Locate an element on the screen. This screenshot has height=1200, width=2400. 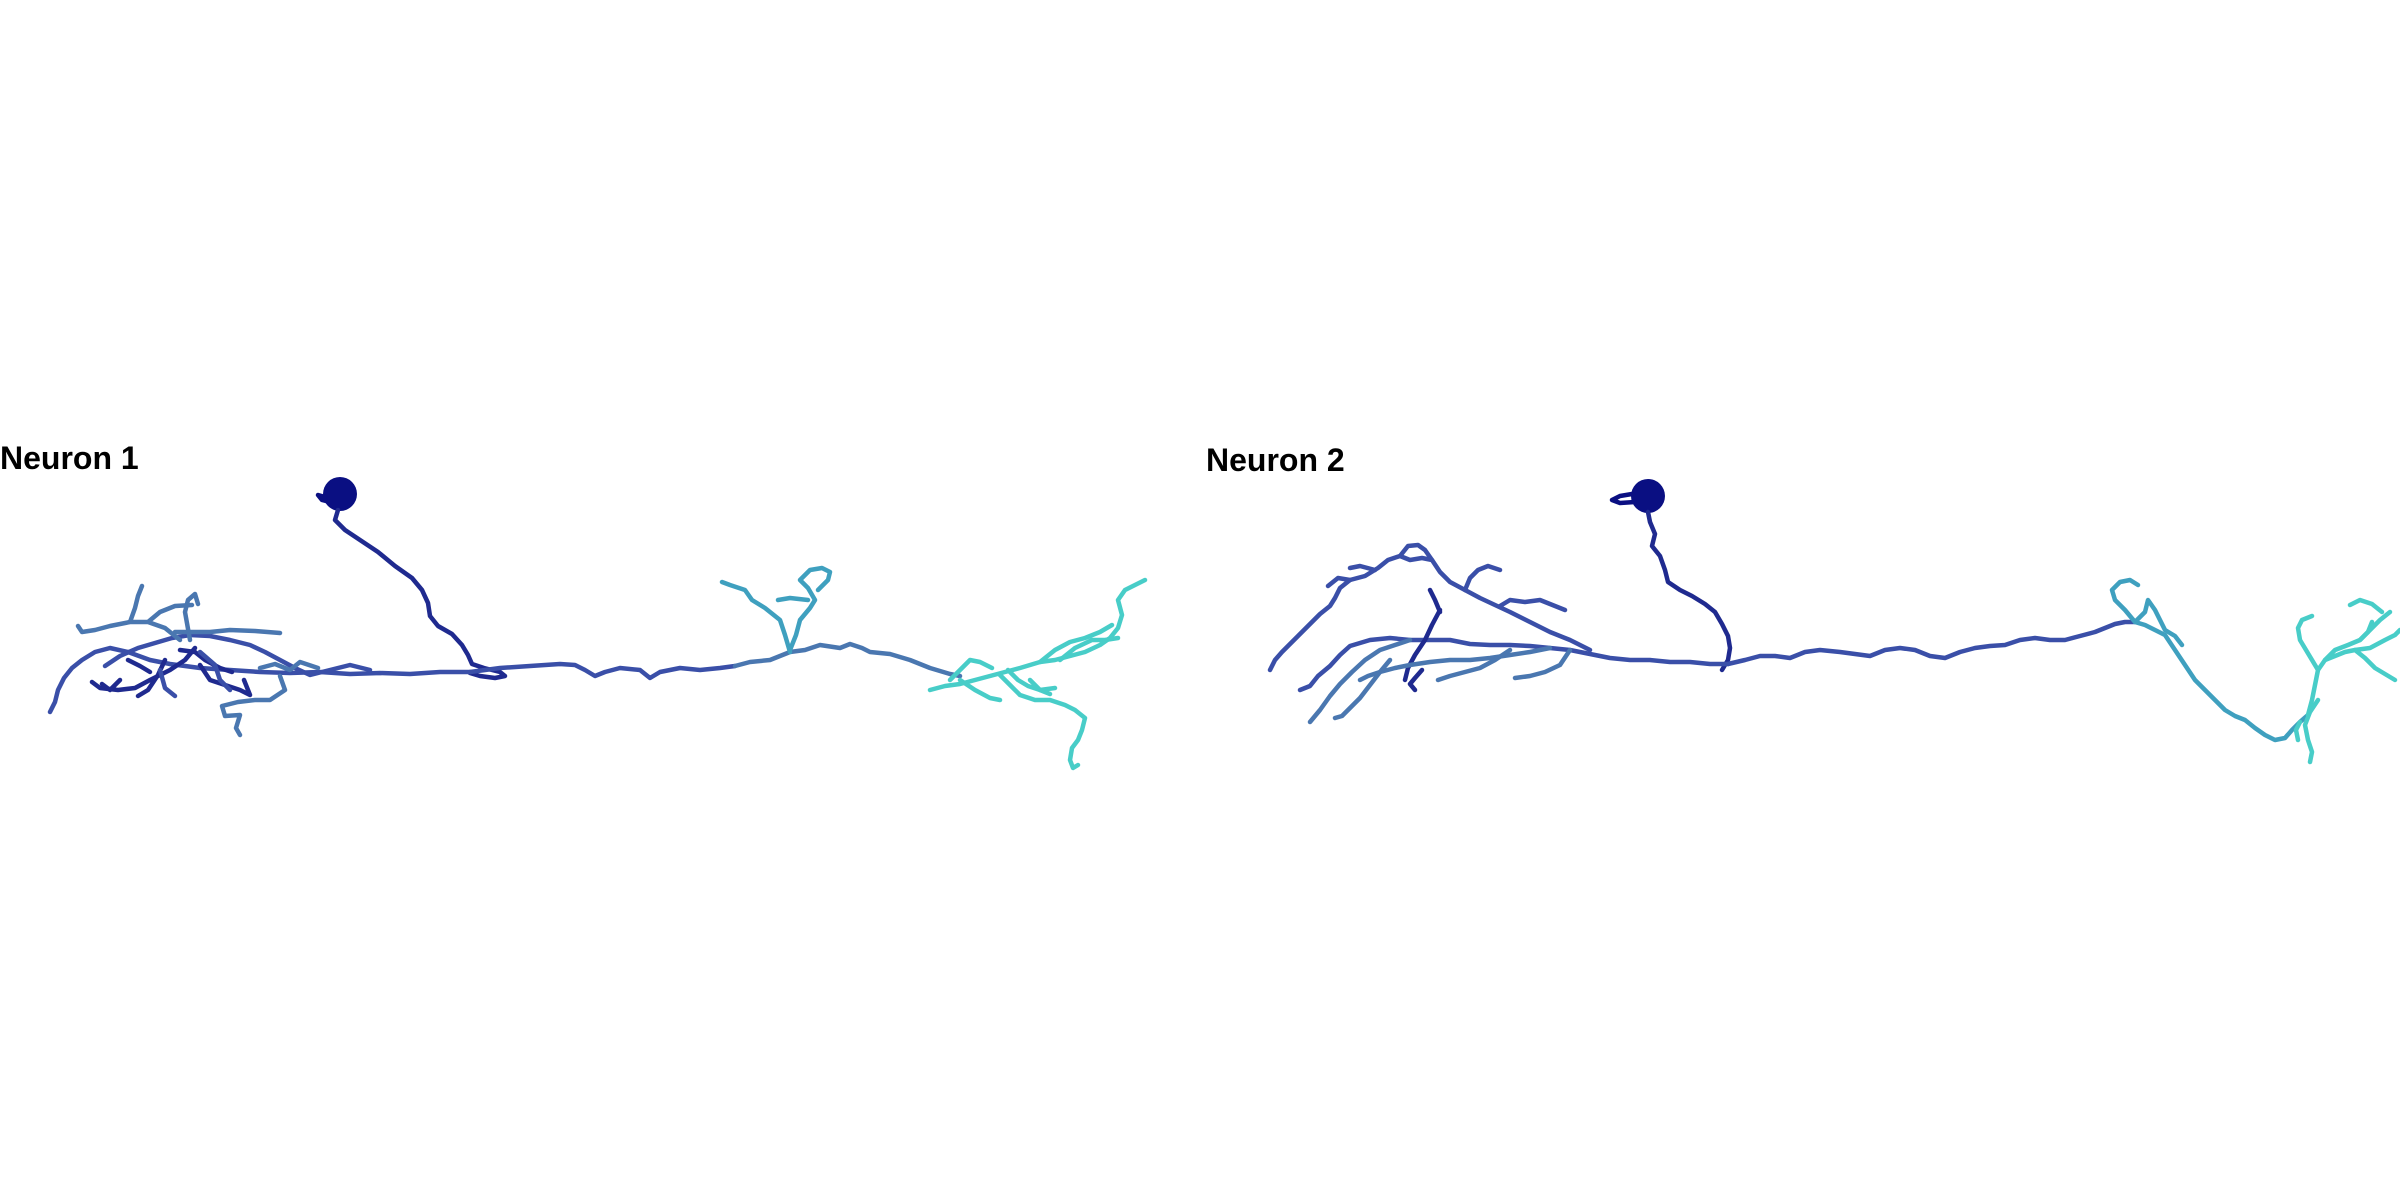
neuron-1-branch-a is located at coordinates (237, 655).